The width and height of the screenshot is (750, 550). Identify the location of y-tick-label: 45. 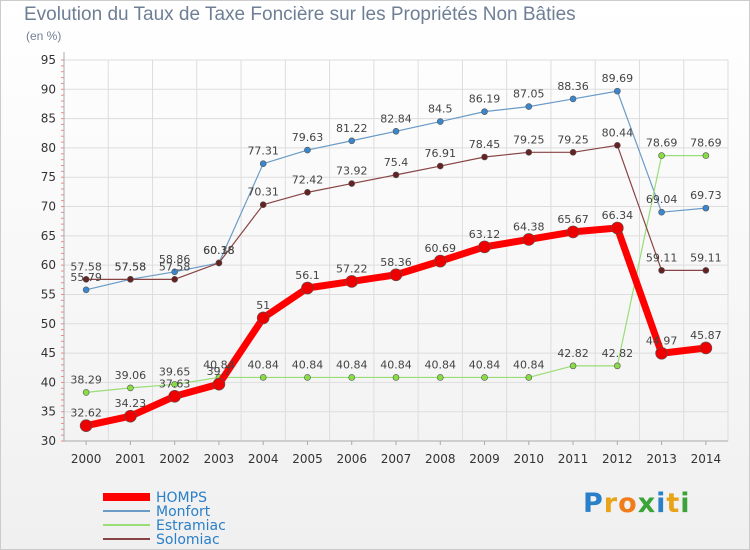
(48, 353).